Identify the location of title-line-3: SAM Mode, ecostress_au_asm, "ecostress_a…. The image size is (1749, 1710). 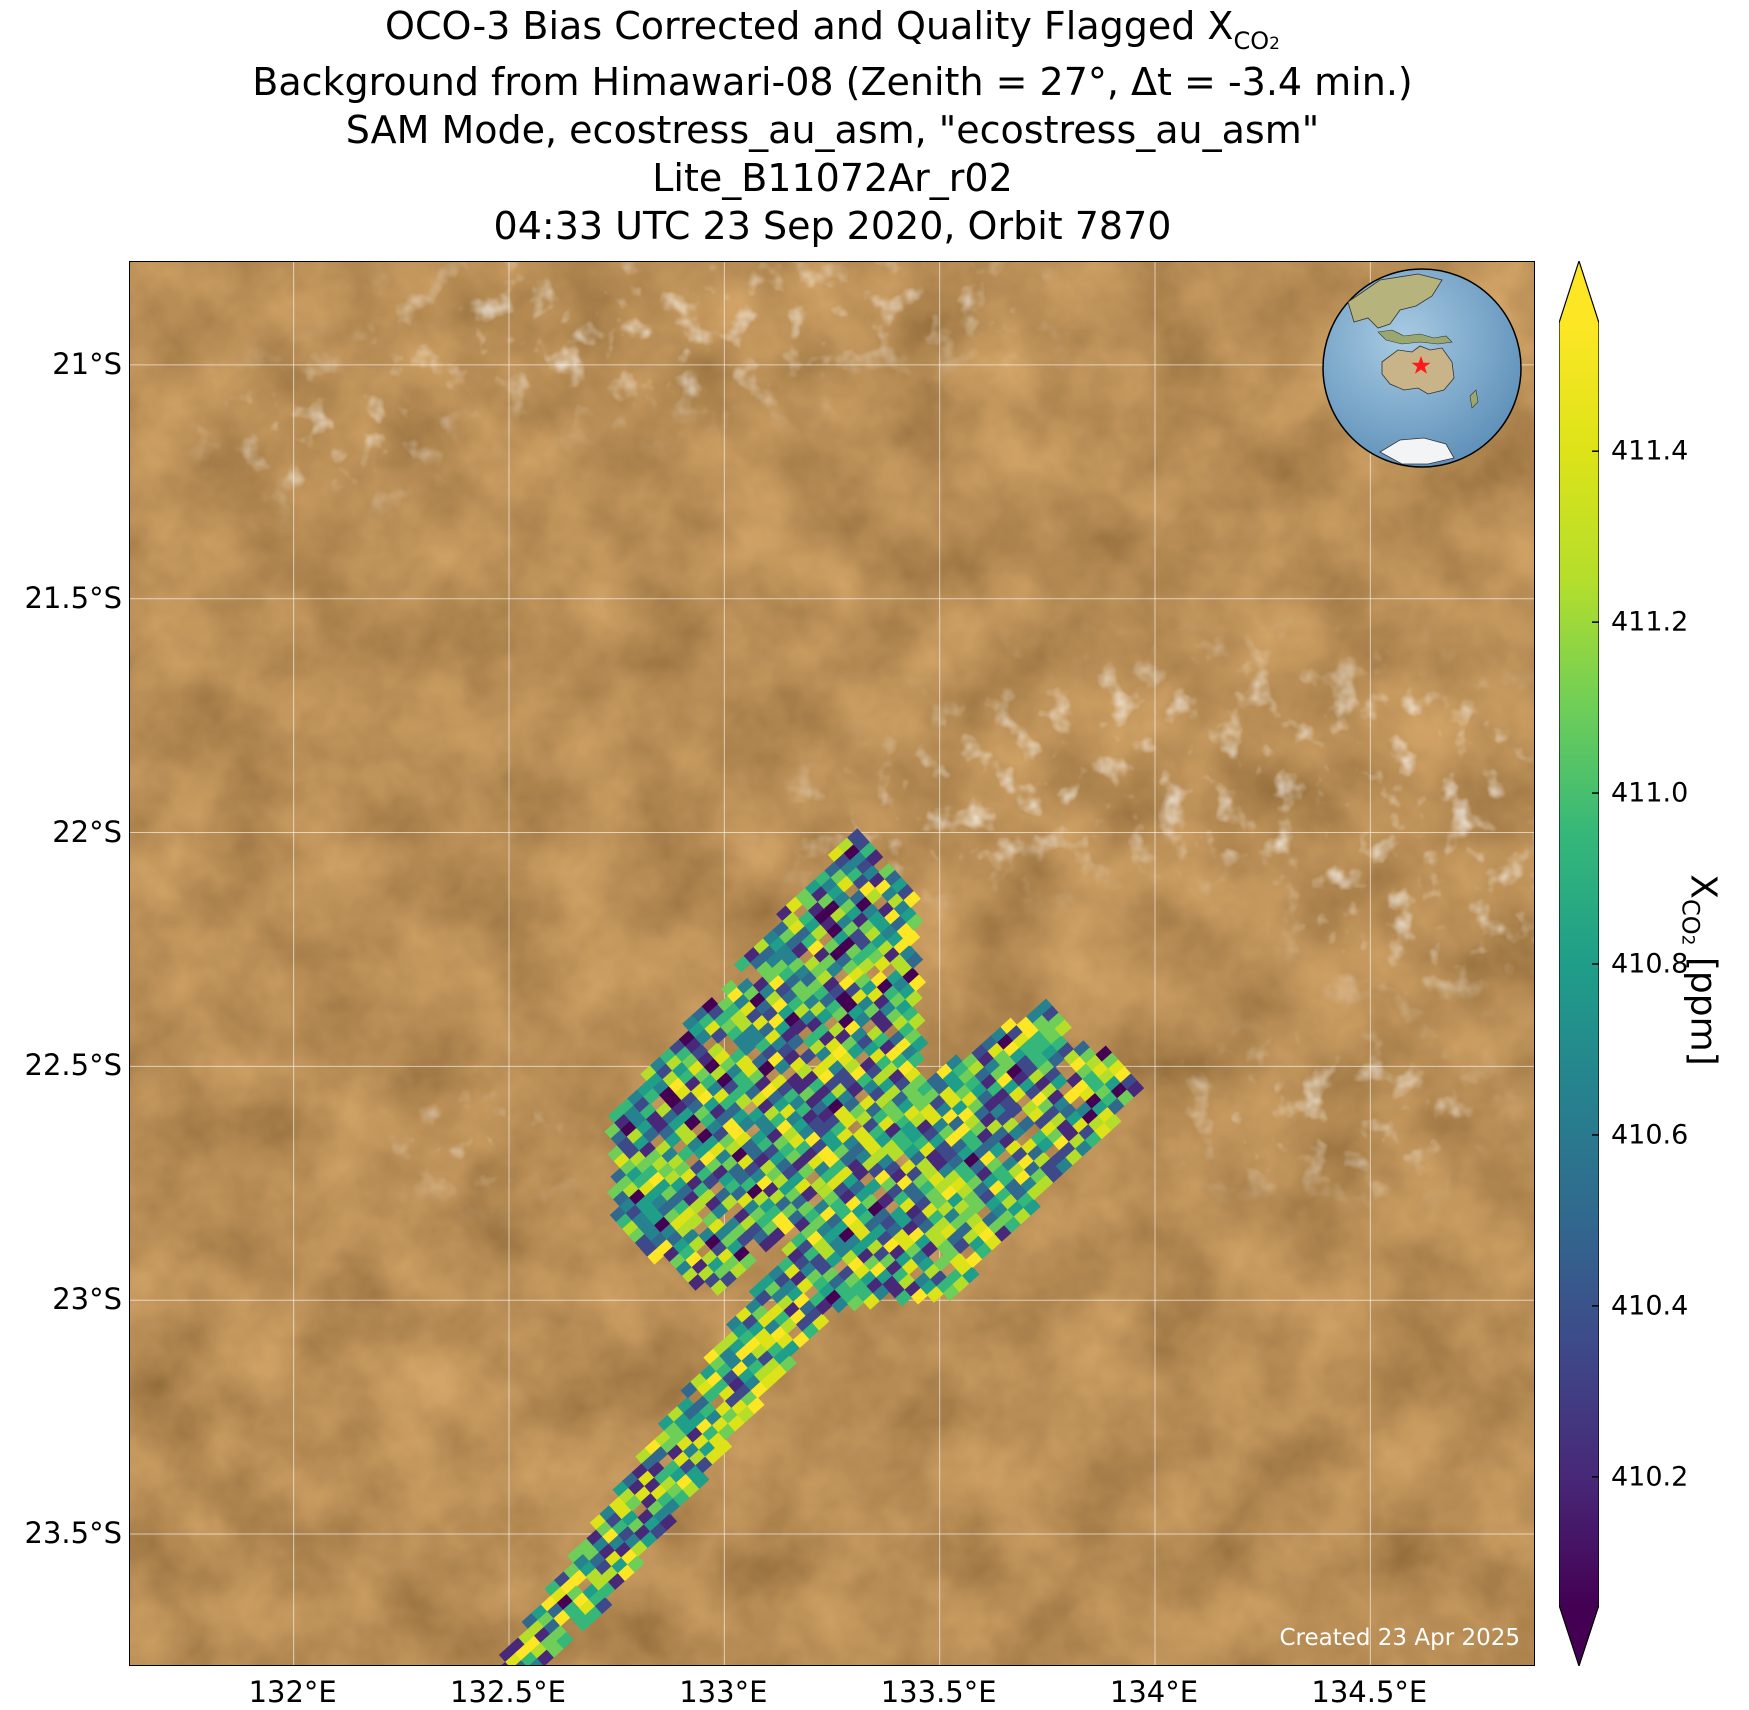
(832, 130).